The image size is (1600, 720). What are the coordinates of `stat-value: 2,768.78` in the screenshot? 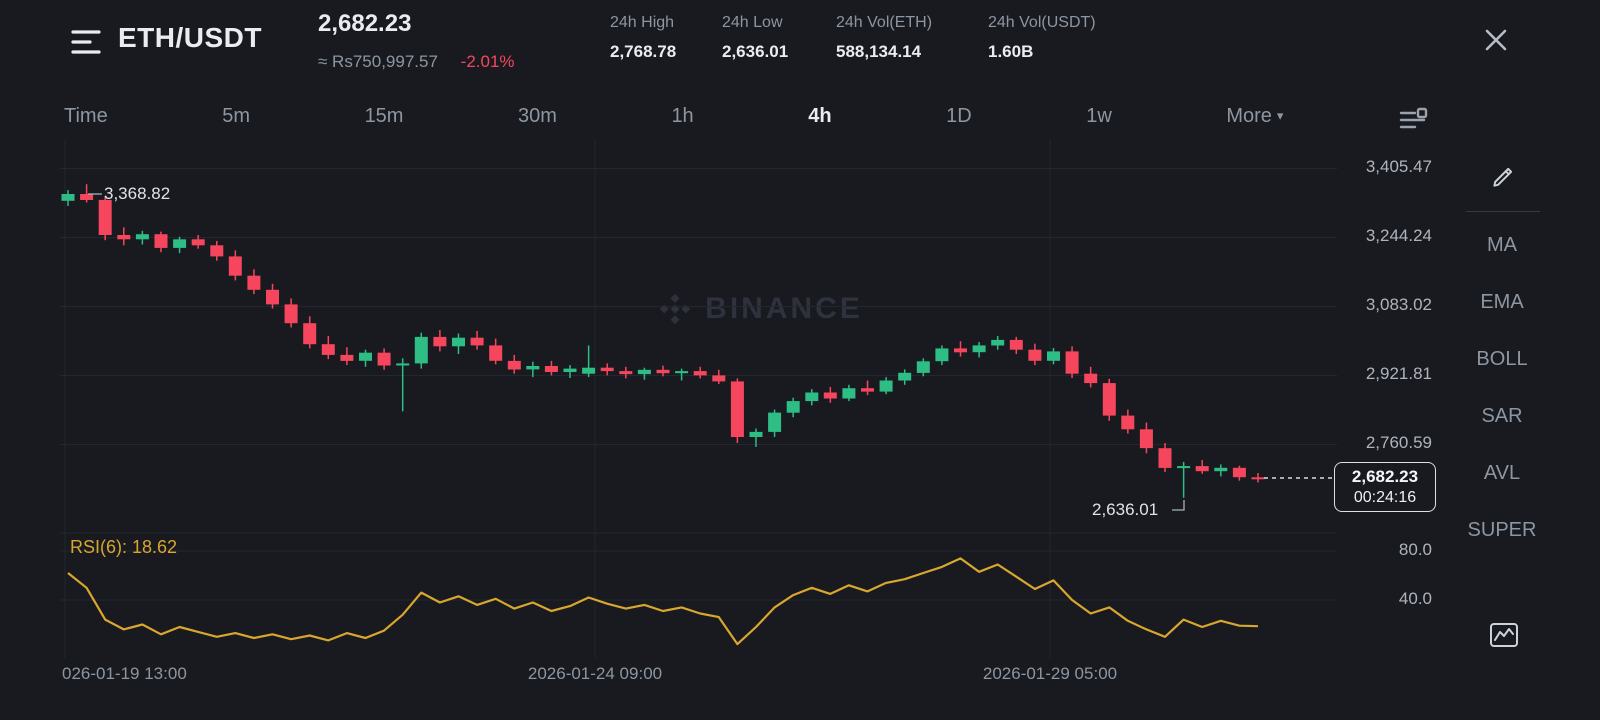 It's located at (643, 51).